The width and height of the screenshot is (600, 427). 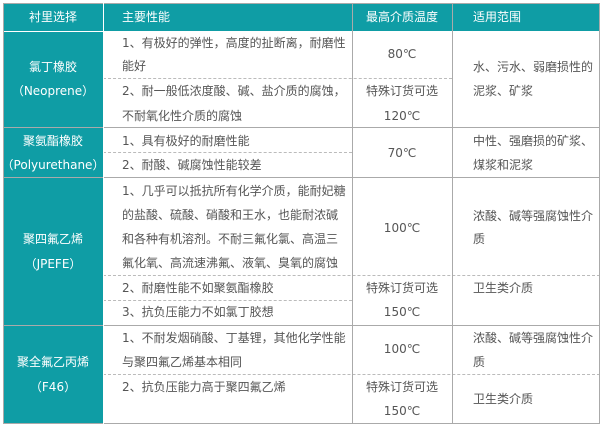 I want to click on performance-line: 与聚四氟乙烯基本相同, so click(x=182, y=362).